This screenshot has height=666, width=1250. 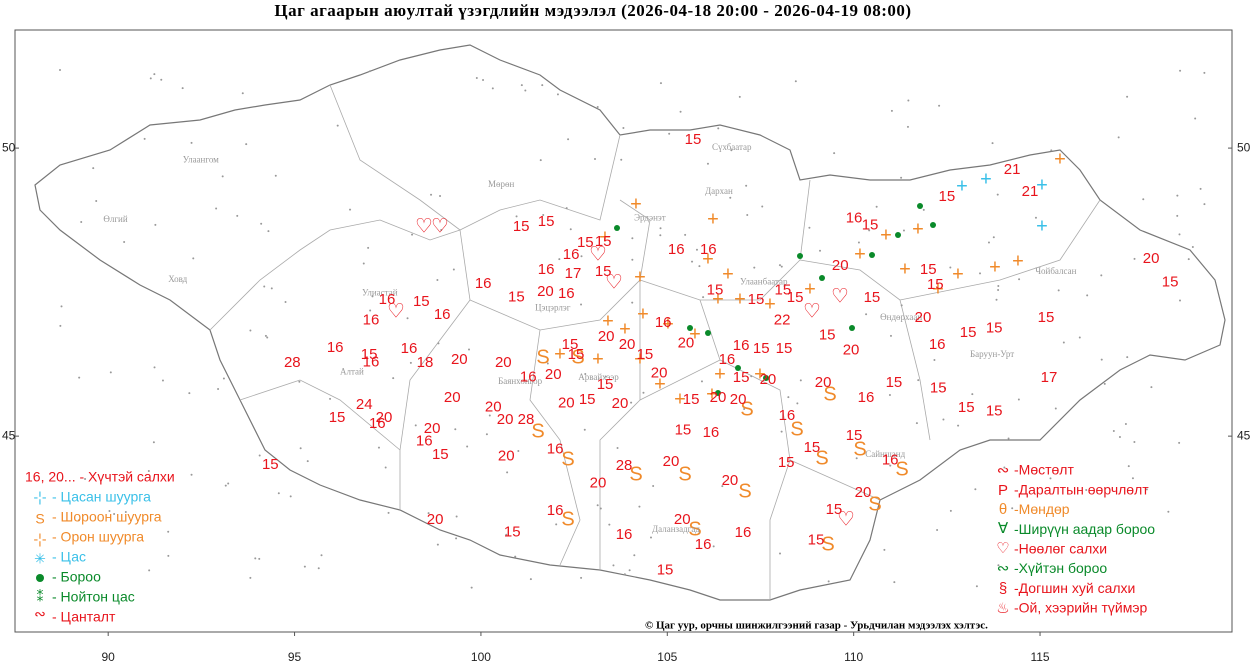 I want to click on wind-speed: 21, so click(x=1012, y=169).